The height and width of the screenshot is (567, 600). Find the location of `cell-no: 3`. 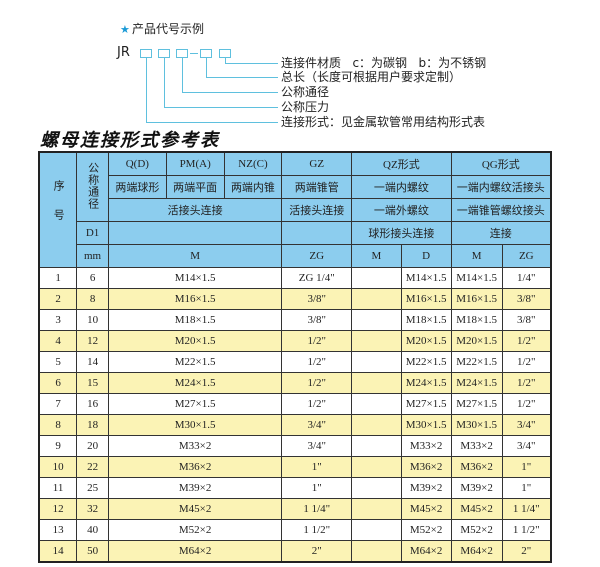

cell-no: 3 is located at coordinates (58, 320).